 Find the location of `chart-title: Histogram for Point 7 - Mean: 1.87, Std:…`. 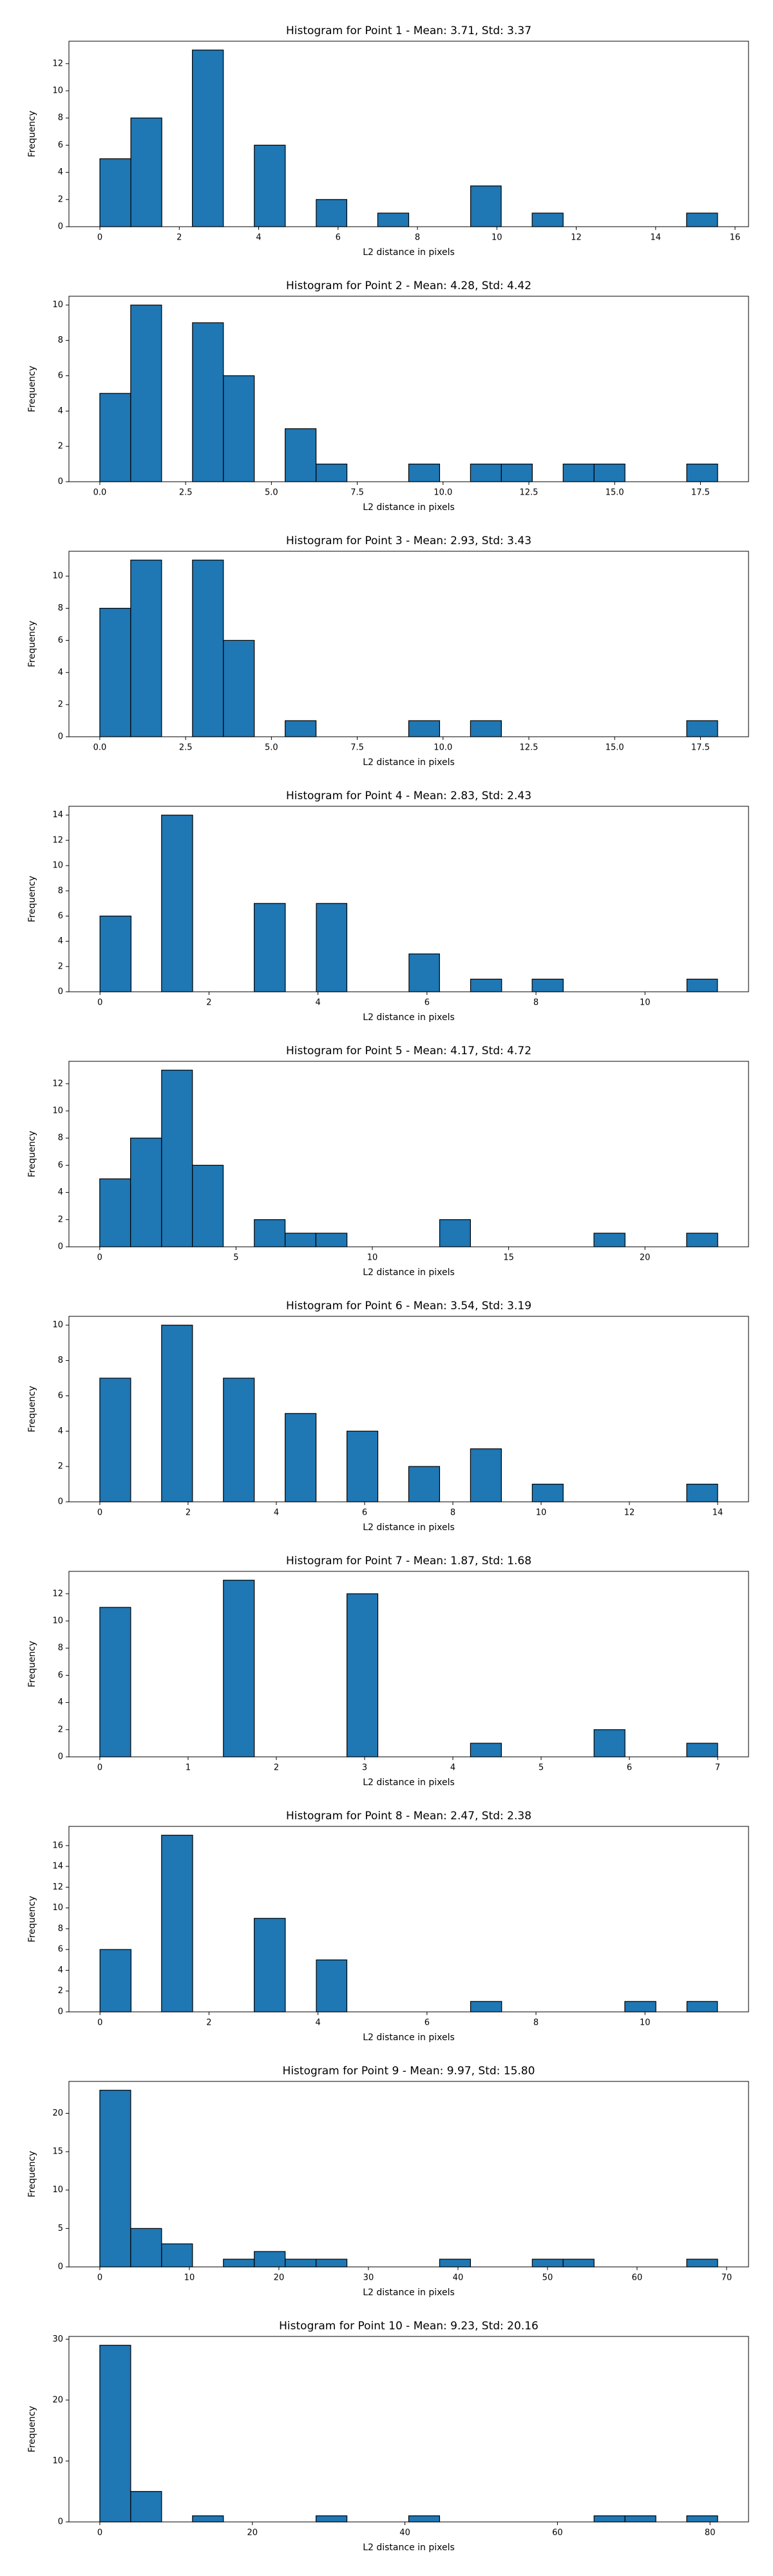

chart-title: Histogram for Point 7 - Mean: 1.87, Std:… is located at coordinates (408, 1561).